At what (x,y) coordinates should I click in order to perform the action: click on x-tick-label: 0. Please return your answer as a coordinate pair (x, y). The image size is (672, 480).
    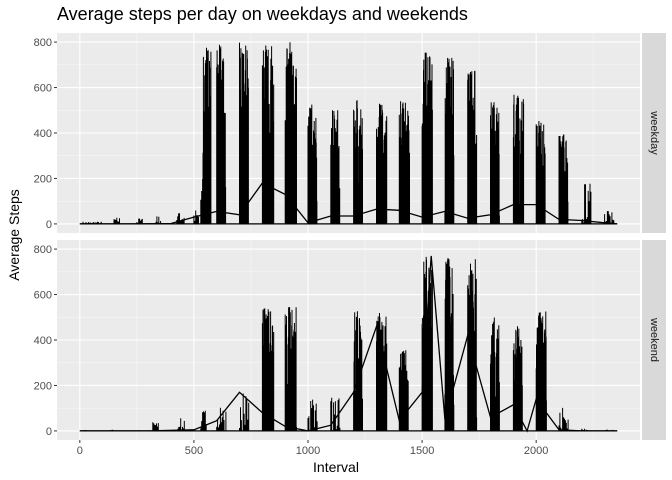
    Looking at the image, I should click on (80, 451).